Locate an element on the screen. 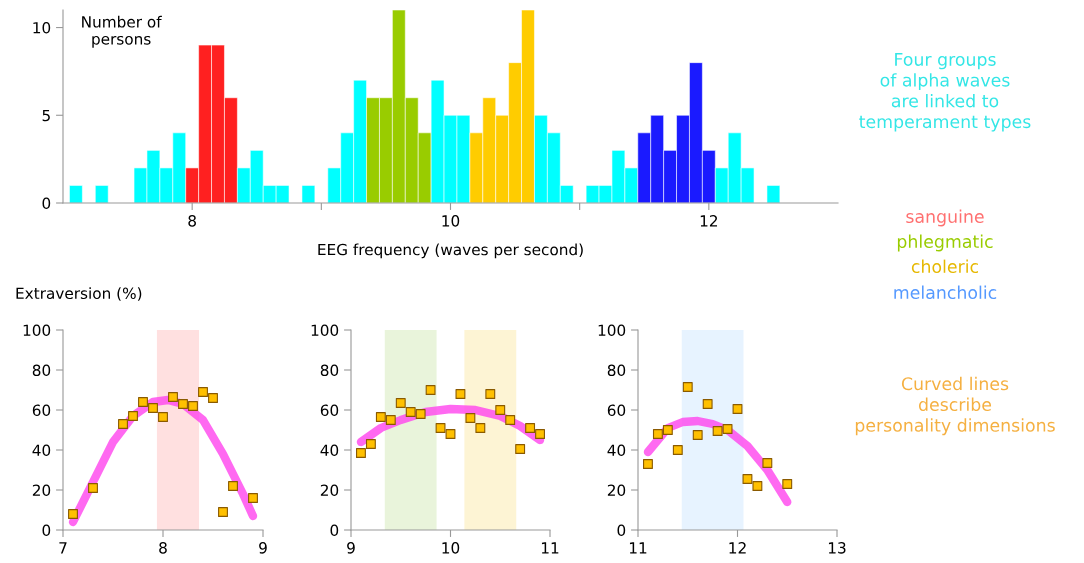 The image size is (1084, 563). y-axis-title: Number of persons is located at coordinates (122, 31).